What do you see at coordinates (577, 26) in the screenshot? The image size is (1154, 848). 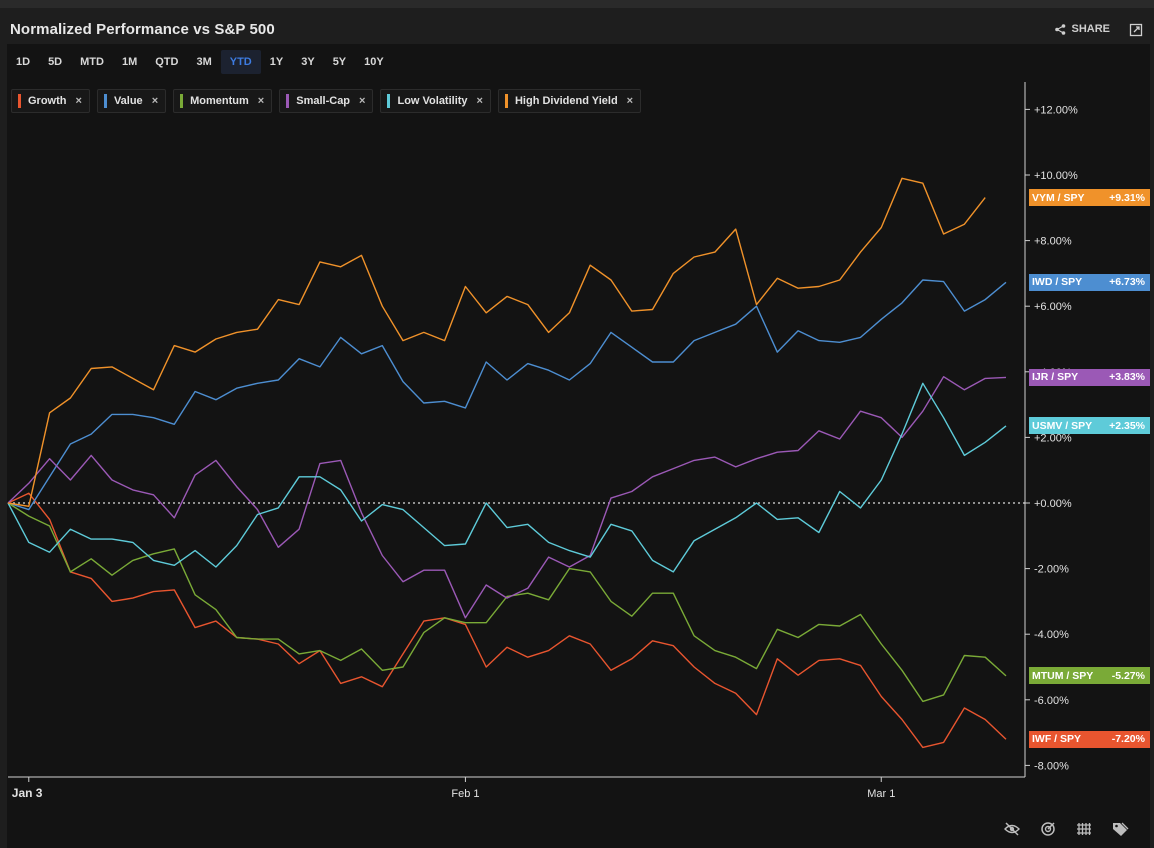 I see `header: Normalized Performance vs S&P 500 SHARE` at bounding box center [577, 26].